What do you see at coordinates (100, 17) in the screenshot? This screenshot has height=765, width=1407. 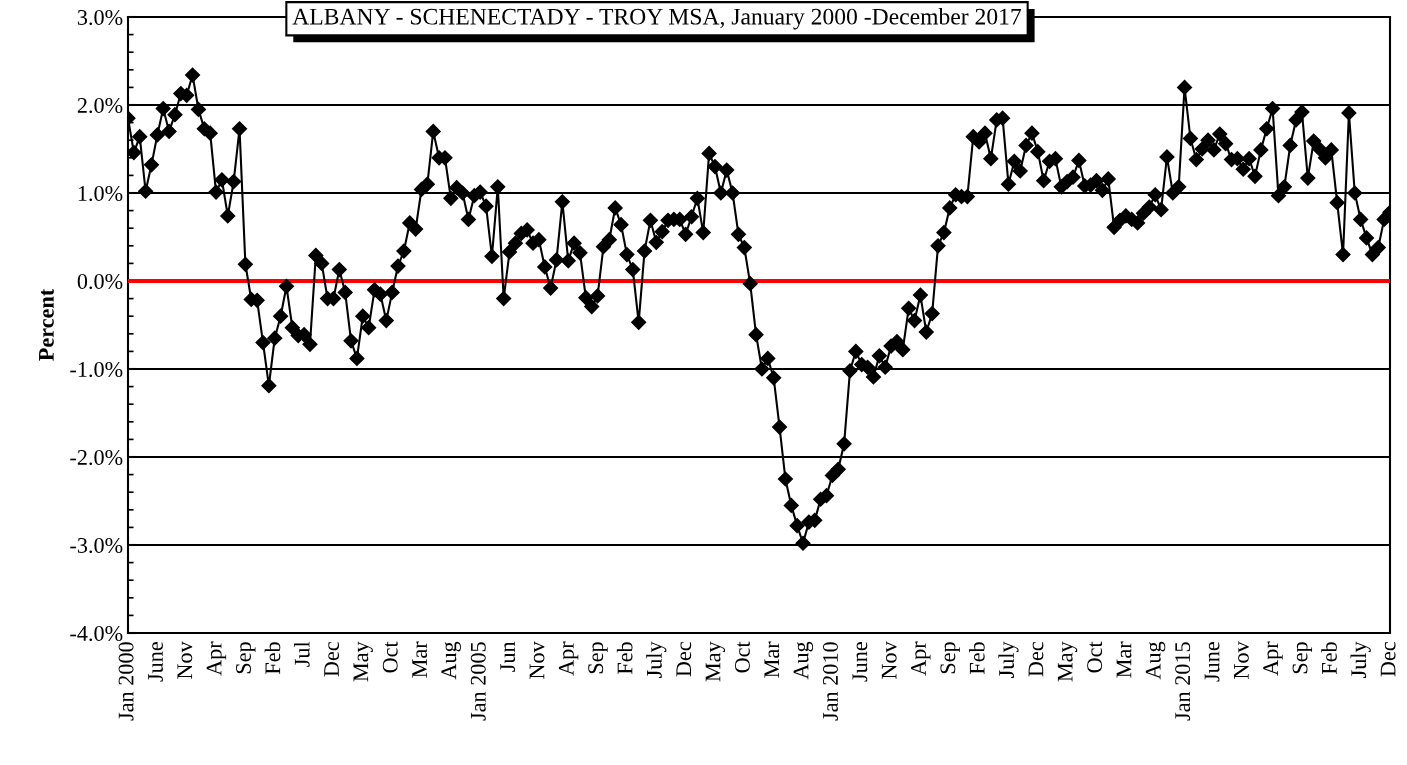 I see `y-tick-label: 3.0%` at bounding box center [100, 17].